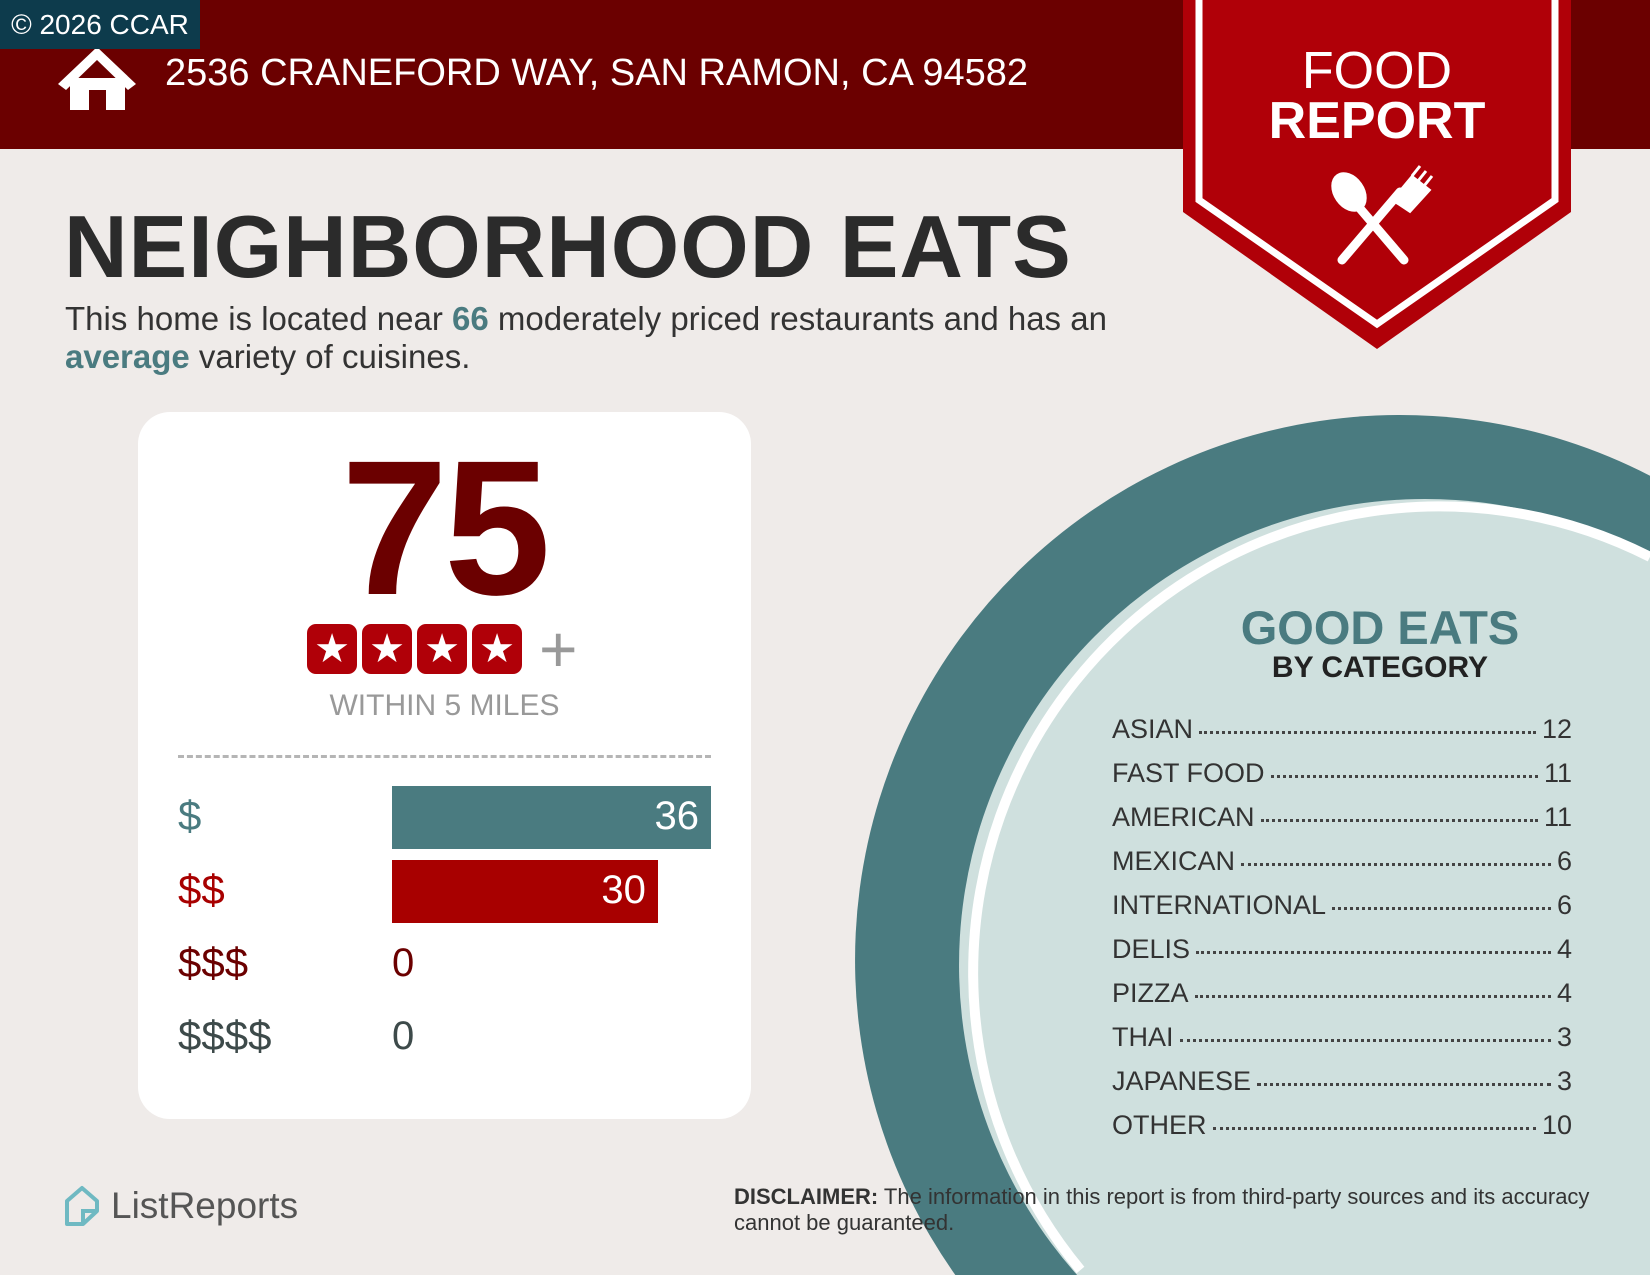 Image resolution: width=1650 pixels, height=1275 pixels. What do you see at coordinates (1342, 1132) in the screenshot?
I see `category-item: OTHER 10` at bounding box center [1342, 1132].